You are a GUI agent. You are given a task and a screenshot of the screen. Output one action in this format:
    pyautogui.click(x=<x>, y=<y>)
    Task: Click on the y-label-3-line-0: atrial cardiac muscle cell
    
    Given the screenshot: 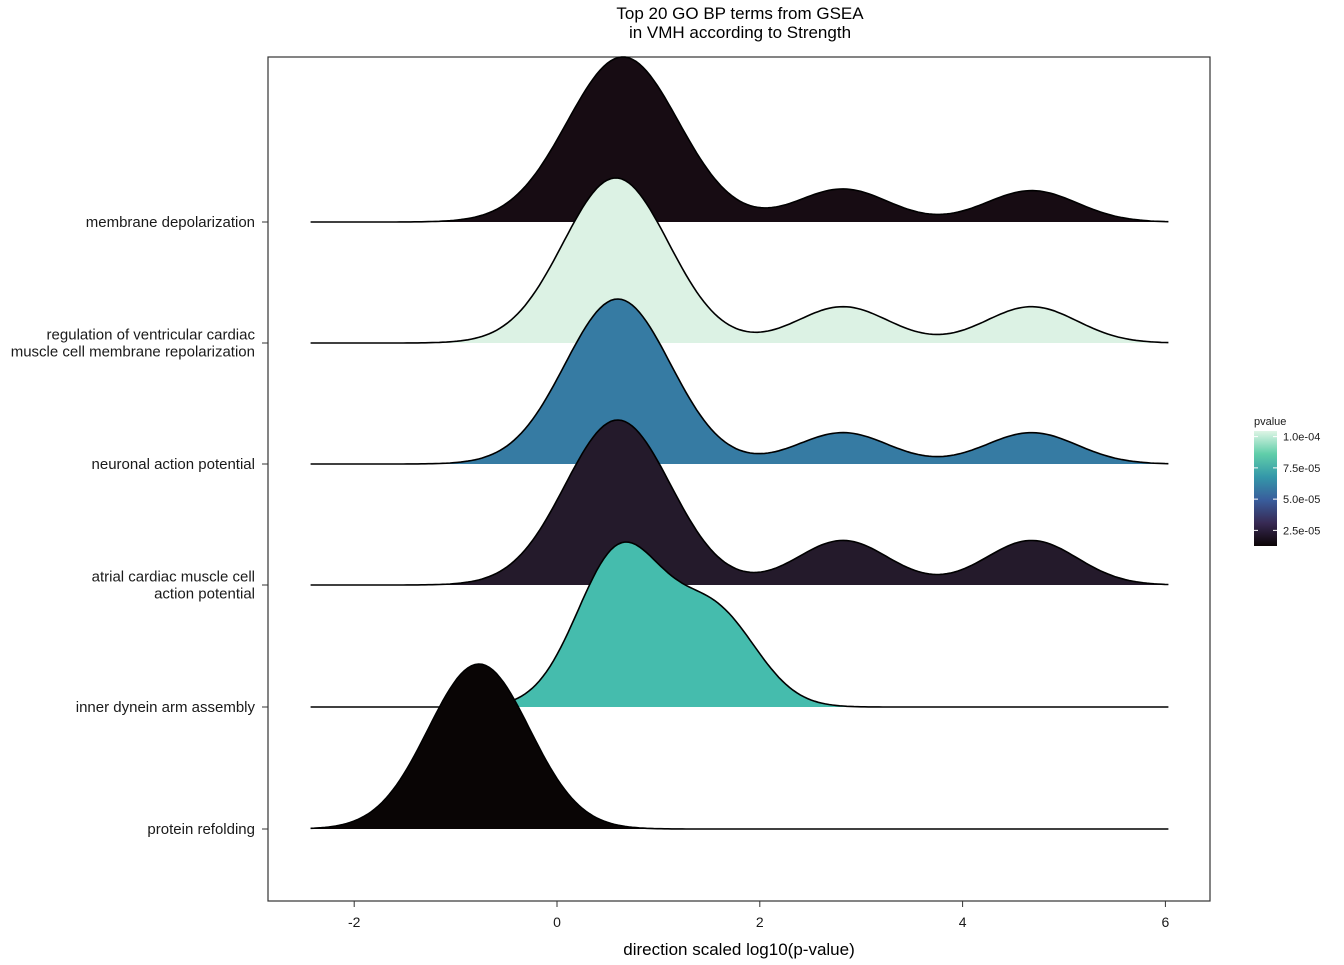 What is the action you would take?
    pyautogui.click(x=173, y=577)
    